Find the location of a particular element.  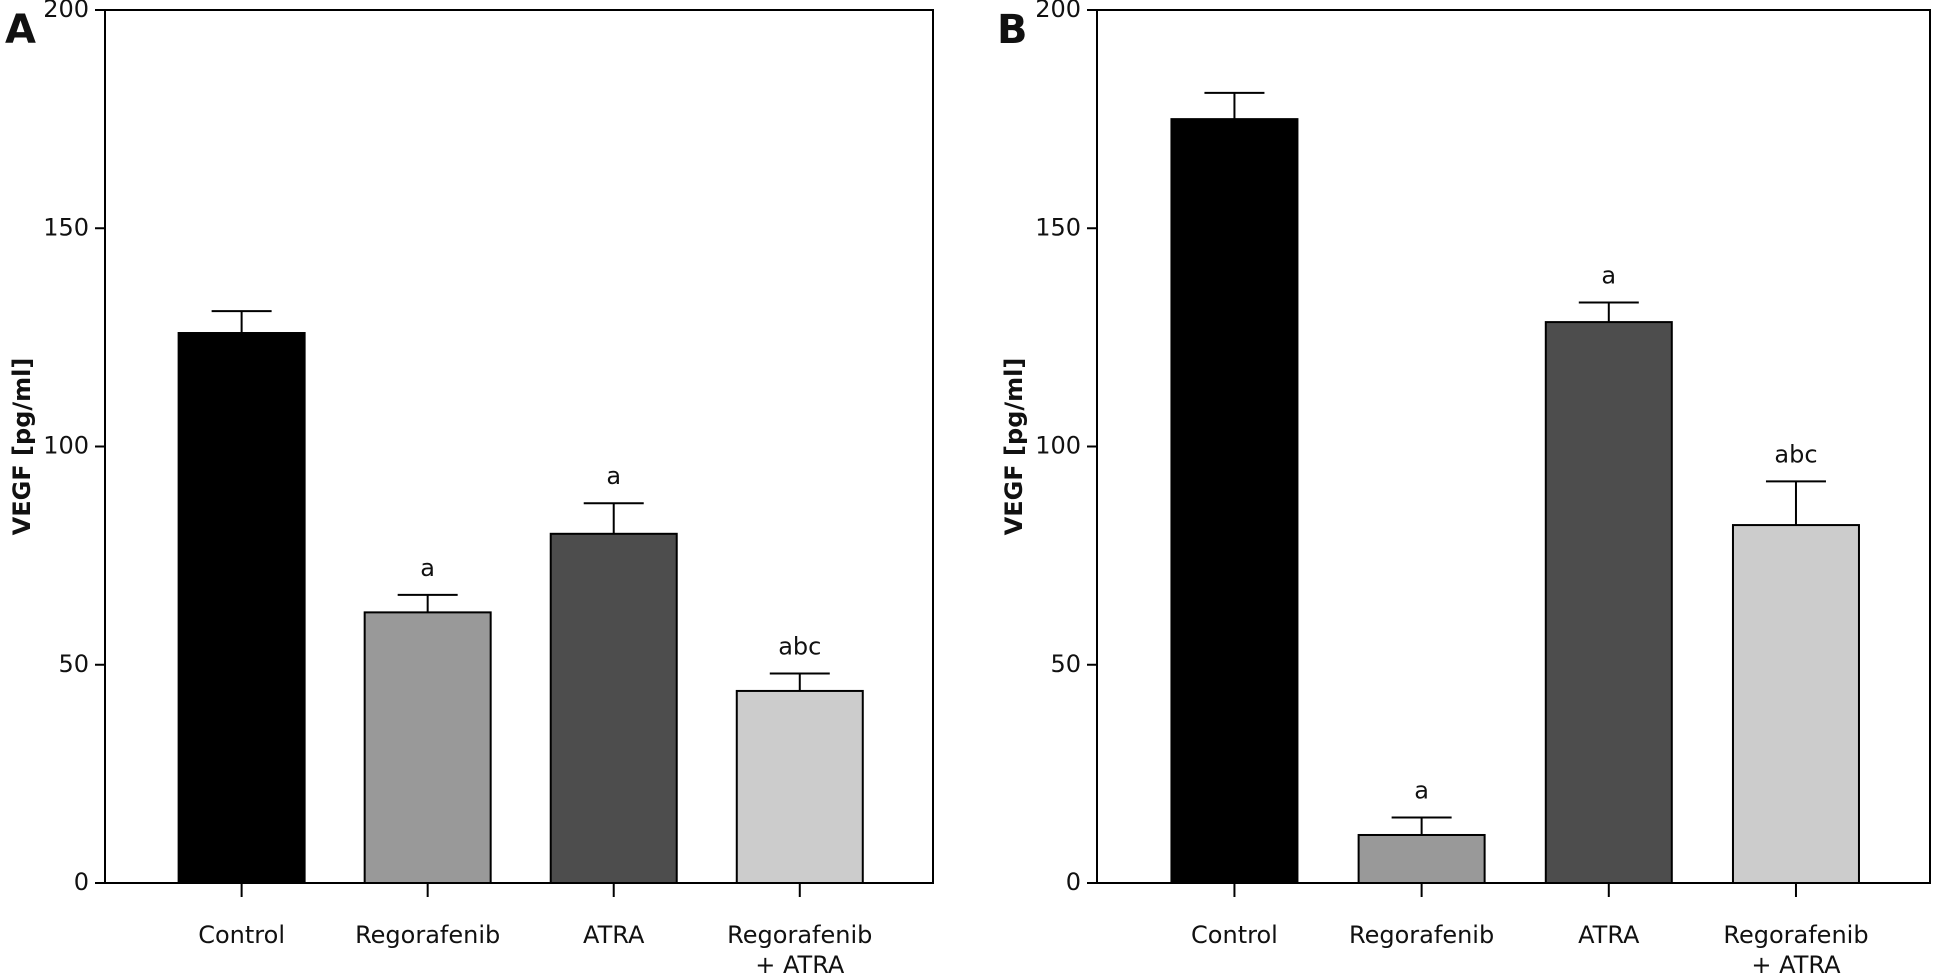

panel-label: A is located at coordinates (20, 30).